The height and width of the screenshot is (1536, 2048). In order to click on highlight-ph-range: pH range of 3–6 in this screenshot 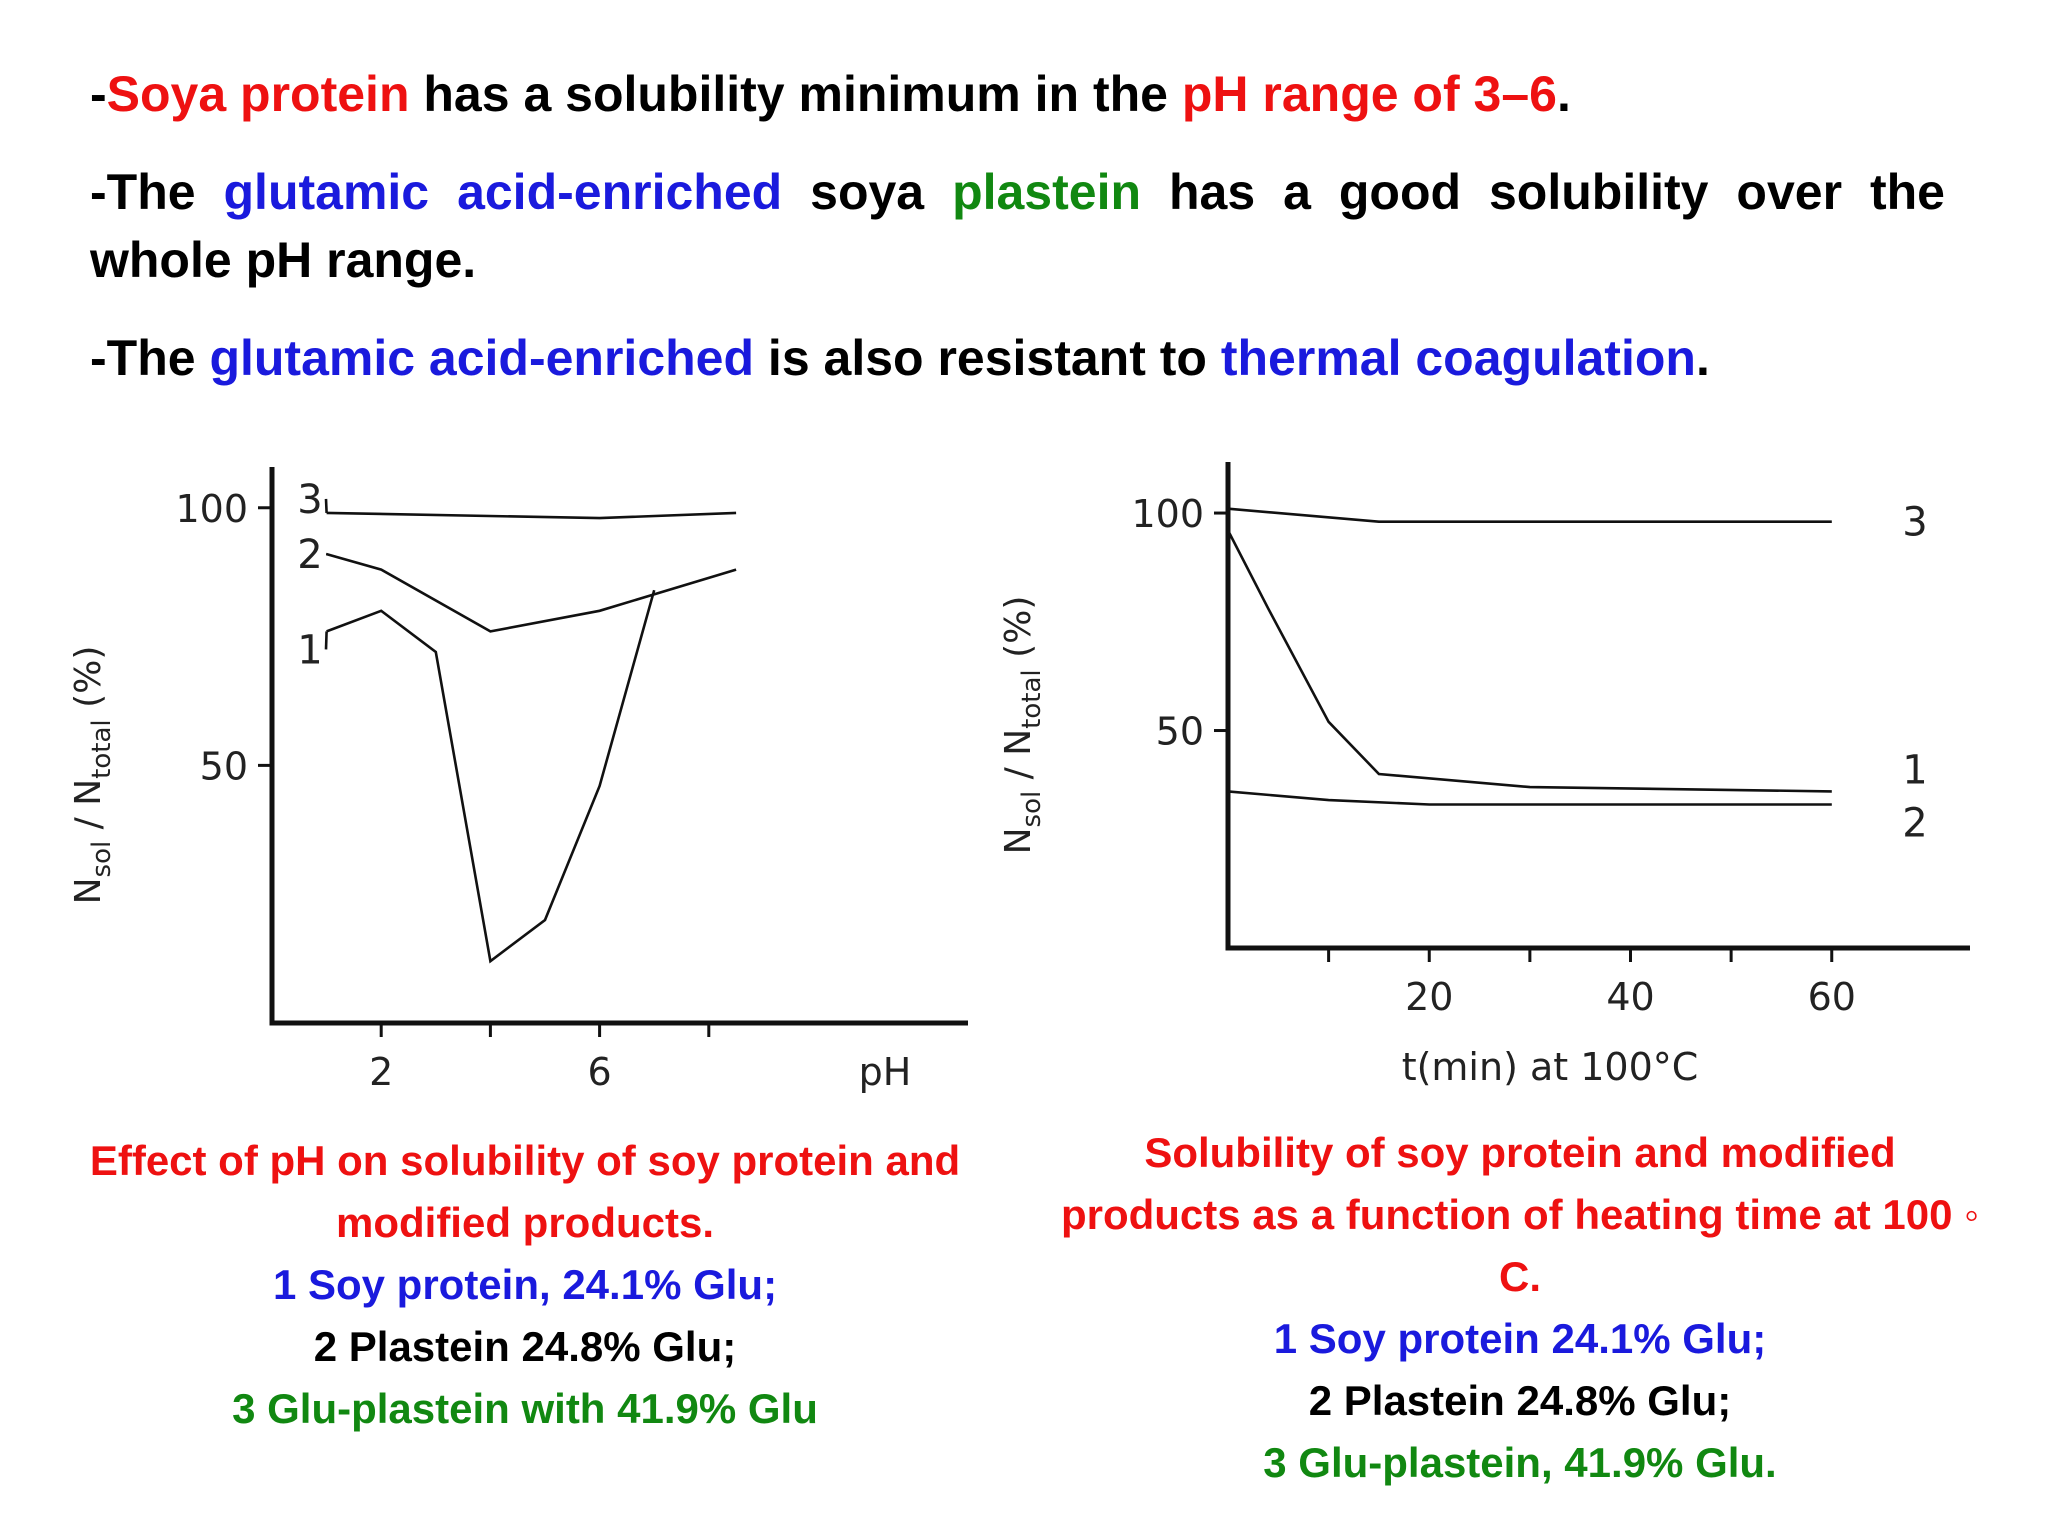, I will do `click(1369, 94)`.